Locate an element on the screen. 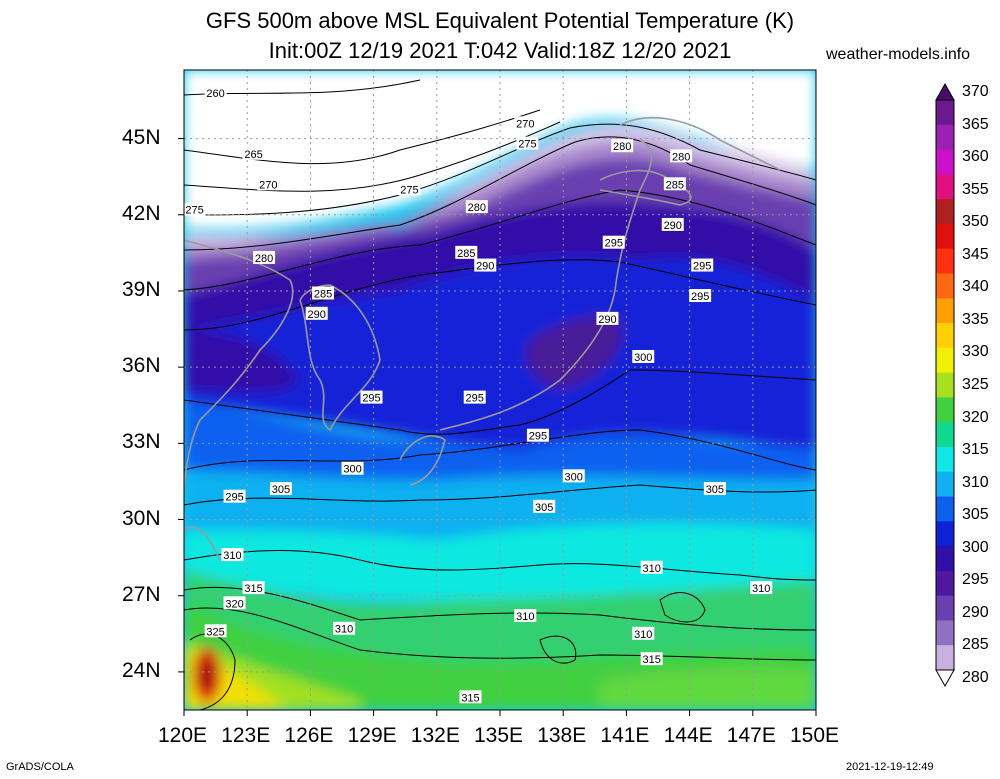 Image resolution: width=1000 pixels, height=779 pixels. colorbar-label: 295 is located at coordinates (975, 580).